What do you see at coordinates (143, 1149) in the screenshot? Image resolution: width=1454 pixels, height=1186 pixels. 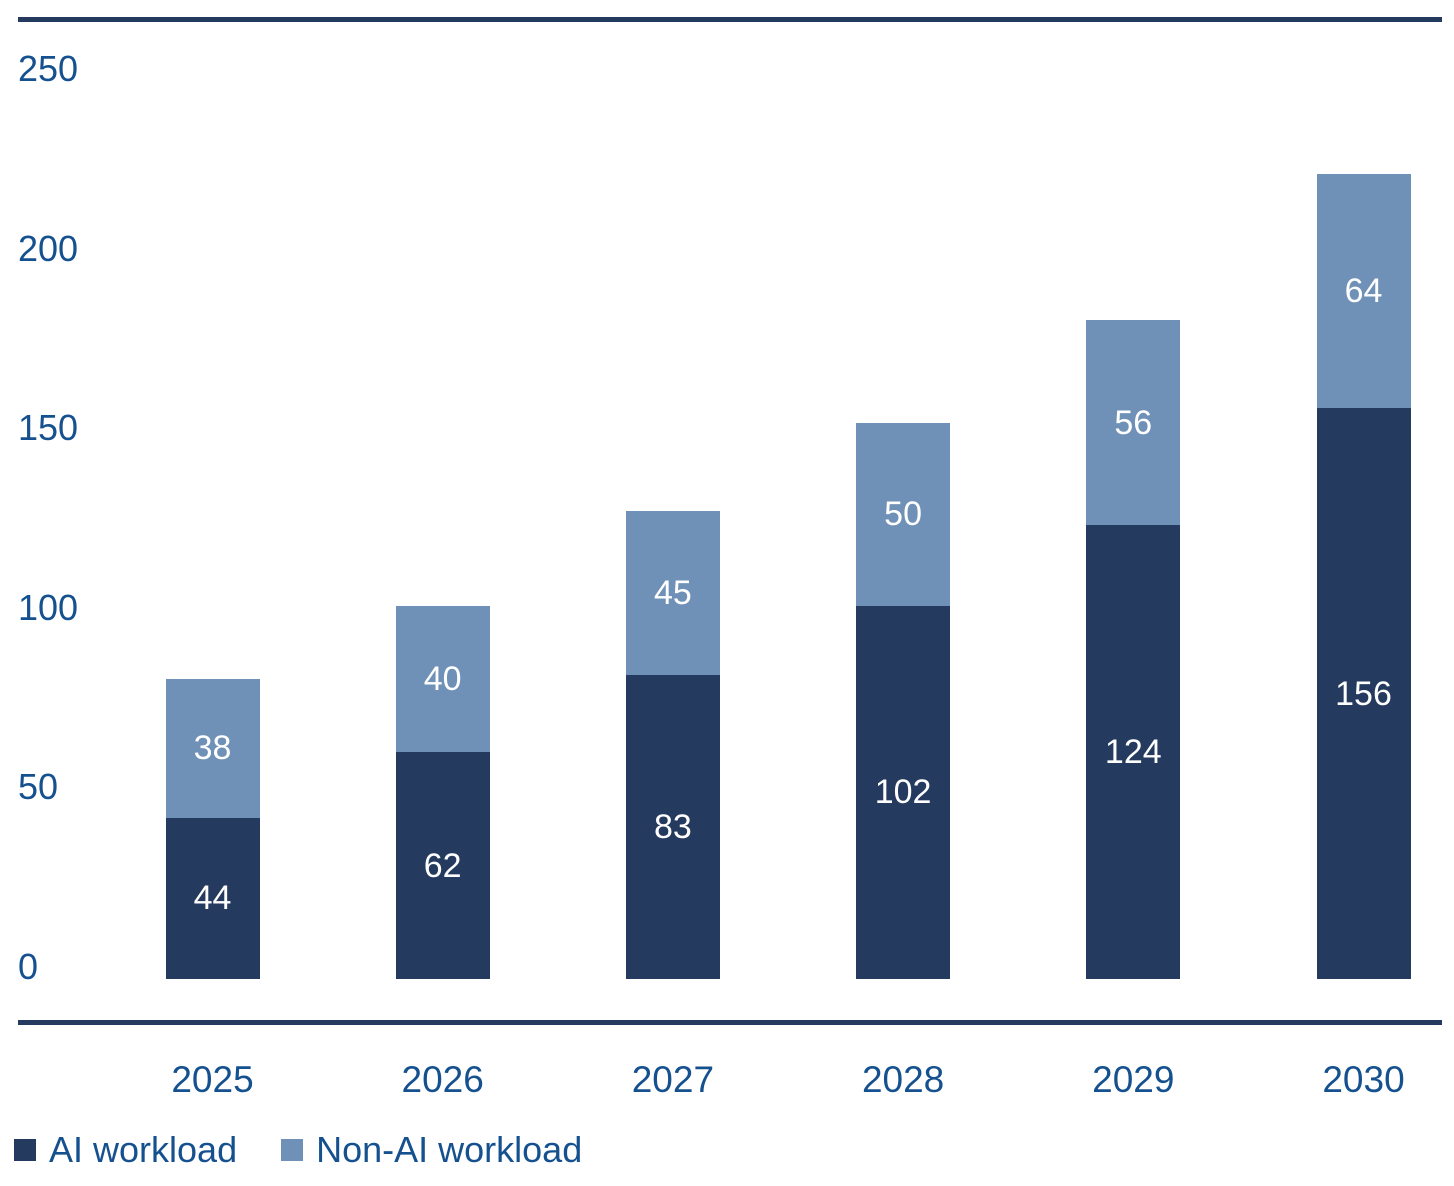 I see `legend-label: AI workload` at bounding box center [143, 1149].